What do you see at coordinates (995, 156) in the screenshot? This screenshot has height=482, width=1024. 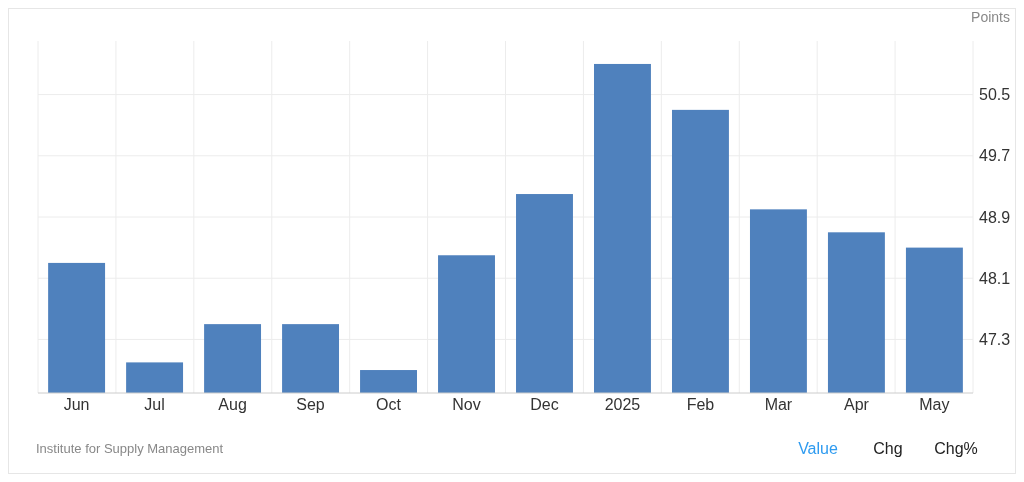 I see `y-tick-label: 49.7` at bounding box center [995, 156].